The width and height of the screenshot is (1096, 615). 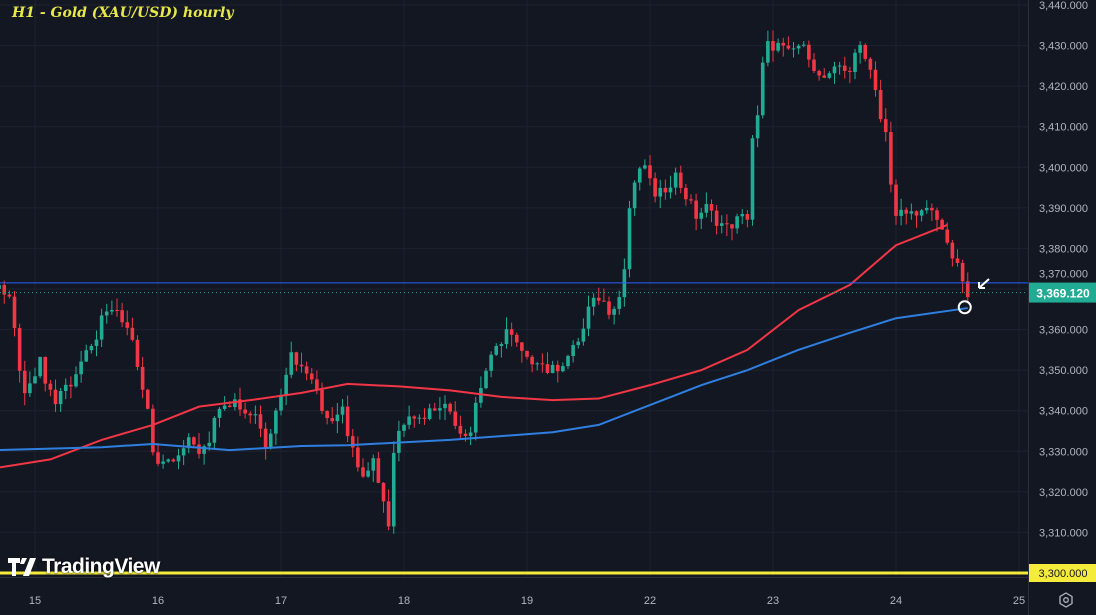 What do you see at coordinates (527, 601) in the screenshot?
I see `time-tick-label: 19` at bounding box center [527, 601].